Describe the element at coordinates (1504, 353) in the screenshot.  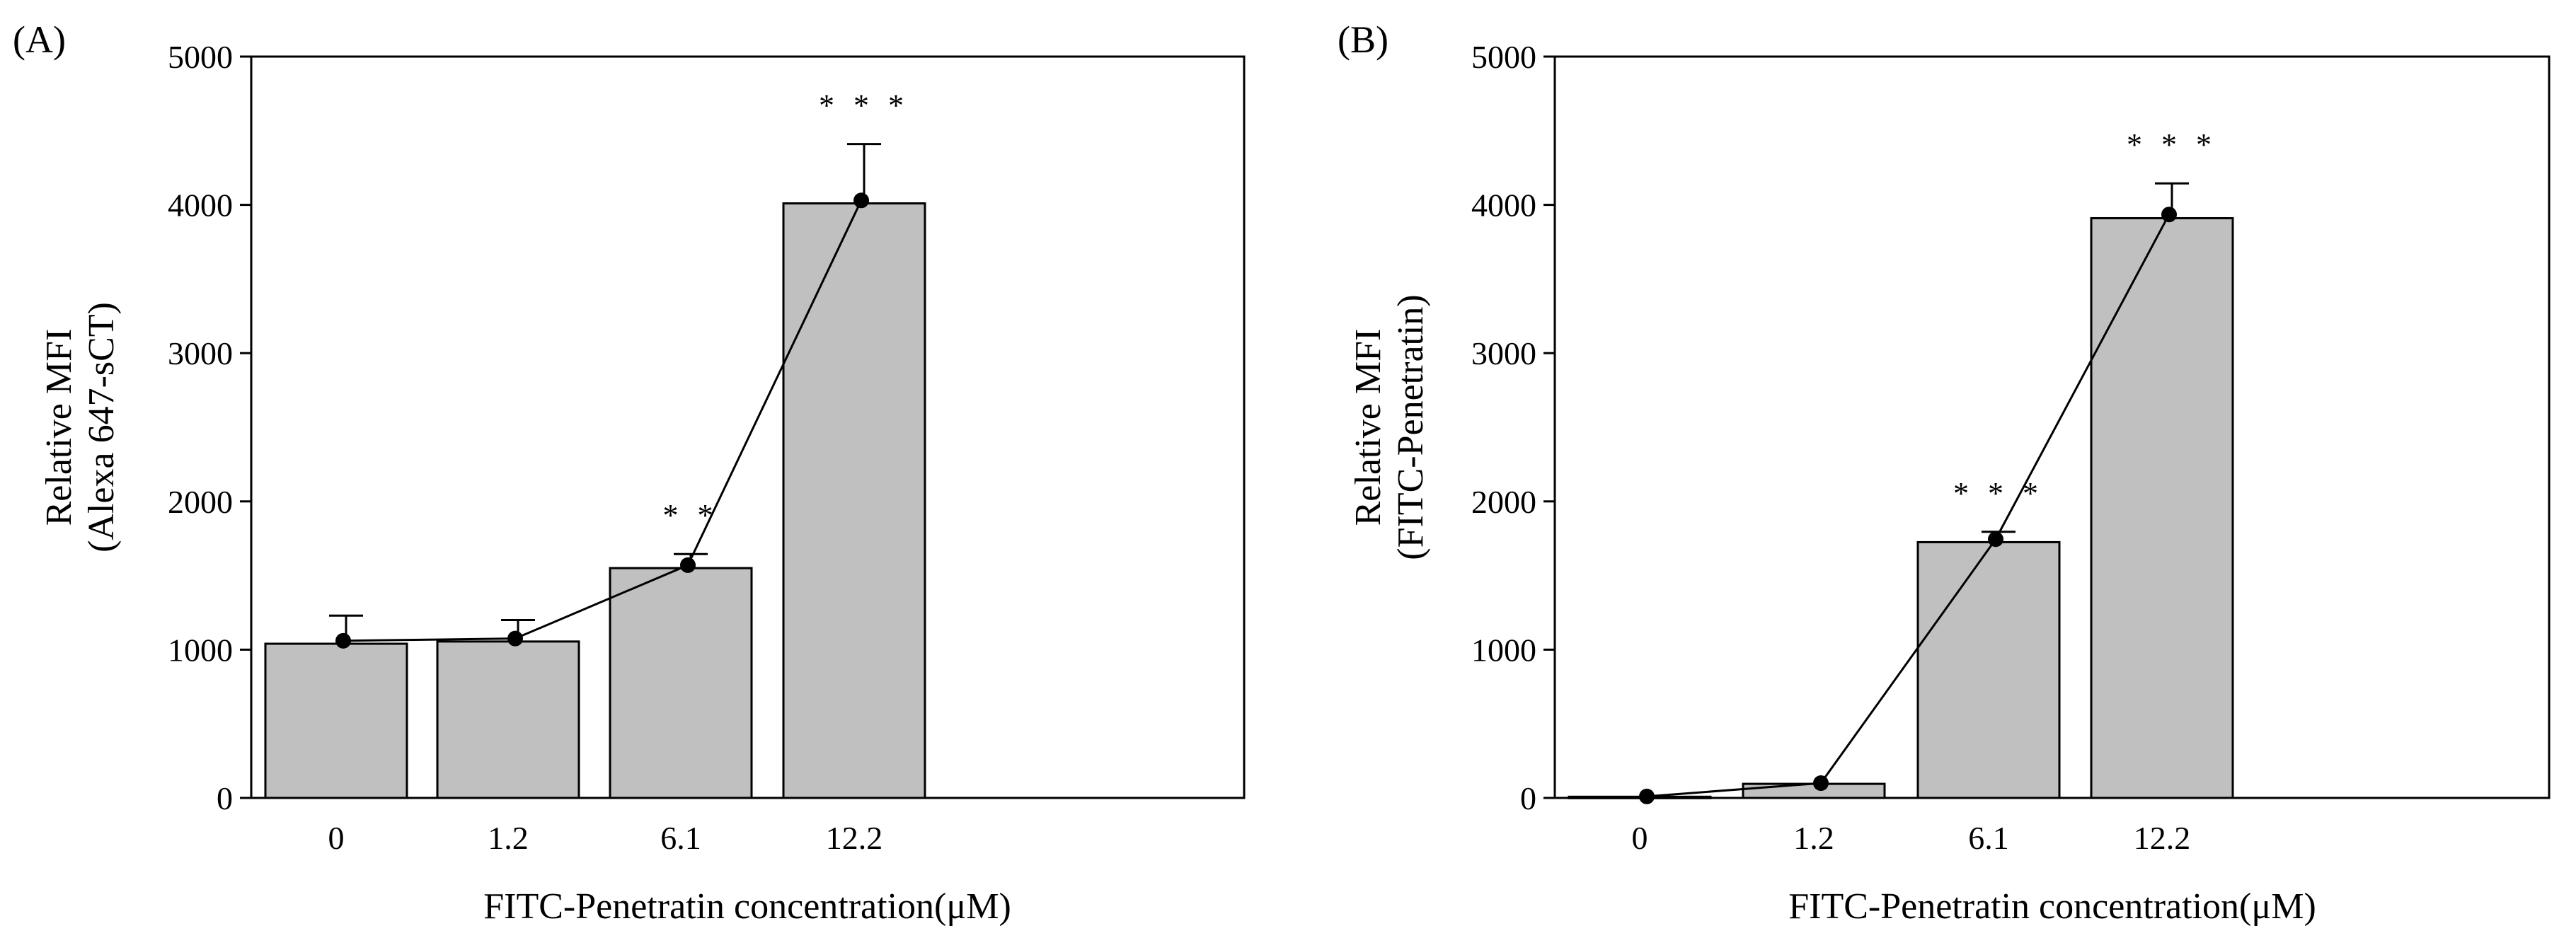
I see `panel-b-ytick-label: 3000` at that location.